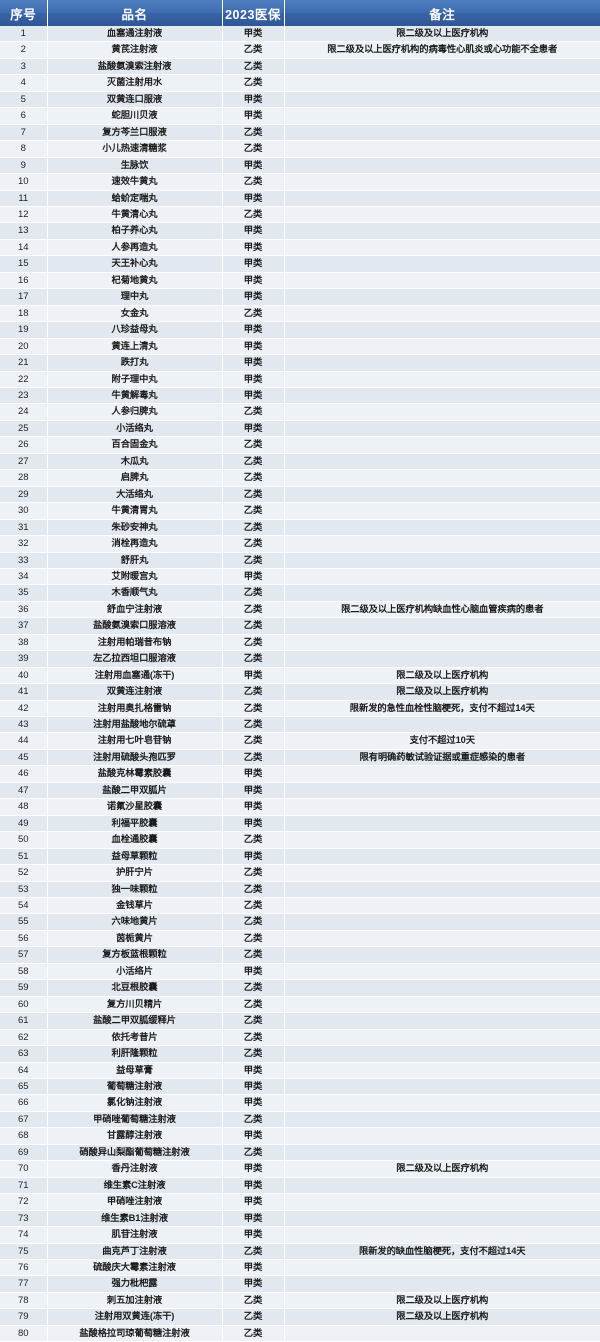  Describe the element at coordinates (24, 1153) in the screenshot. I see `cell-sequence: 69` at that location.